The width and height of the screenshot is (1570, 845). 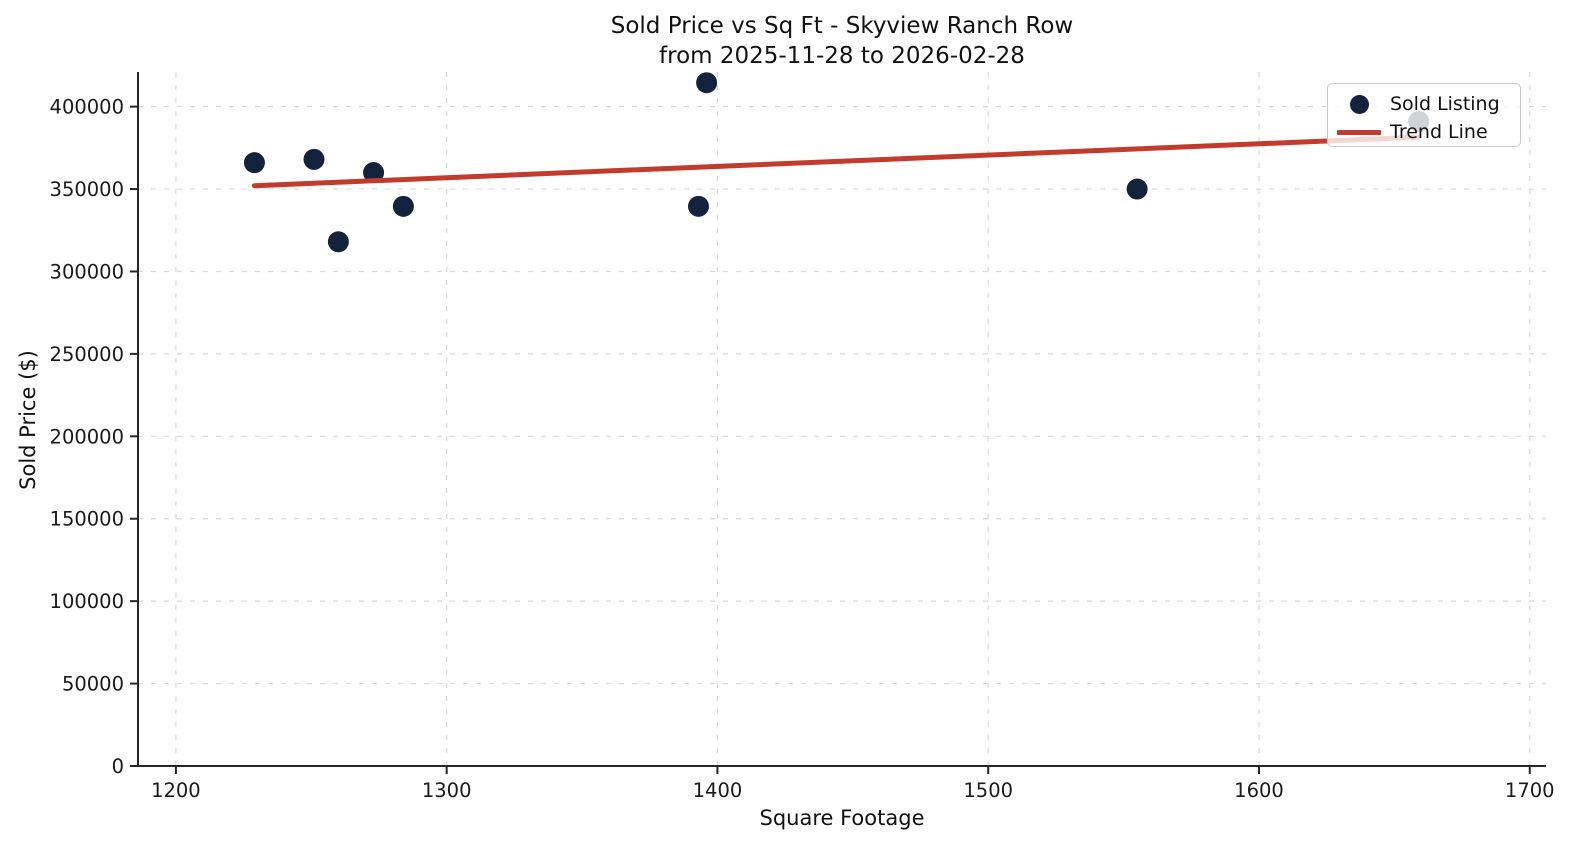 I want to click on y-tick-label: 350000, so click(x=87, y=189).